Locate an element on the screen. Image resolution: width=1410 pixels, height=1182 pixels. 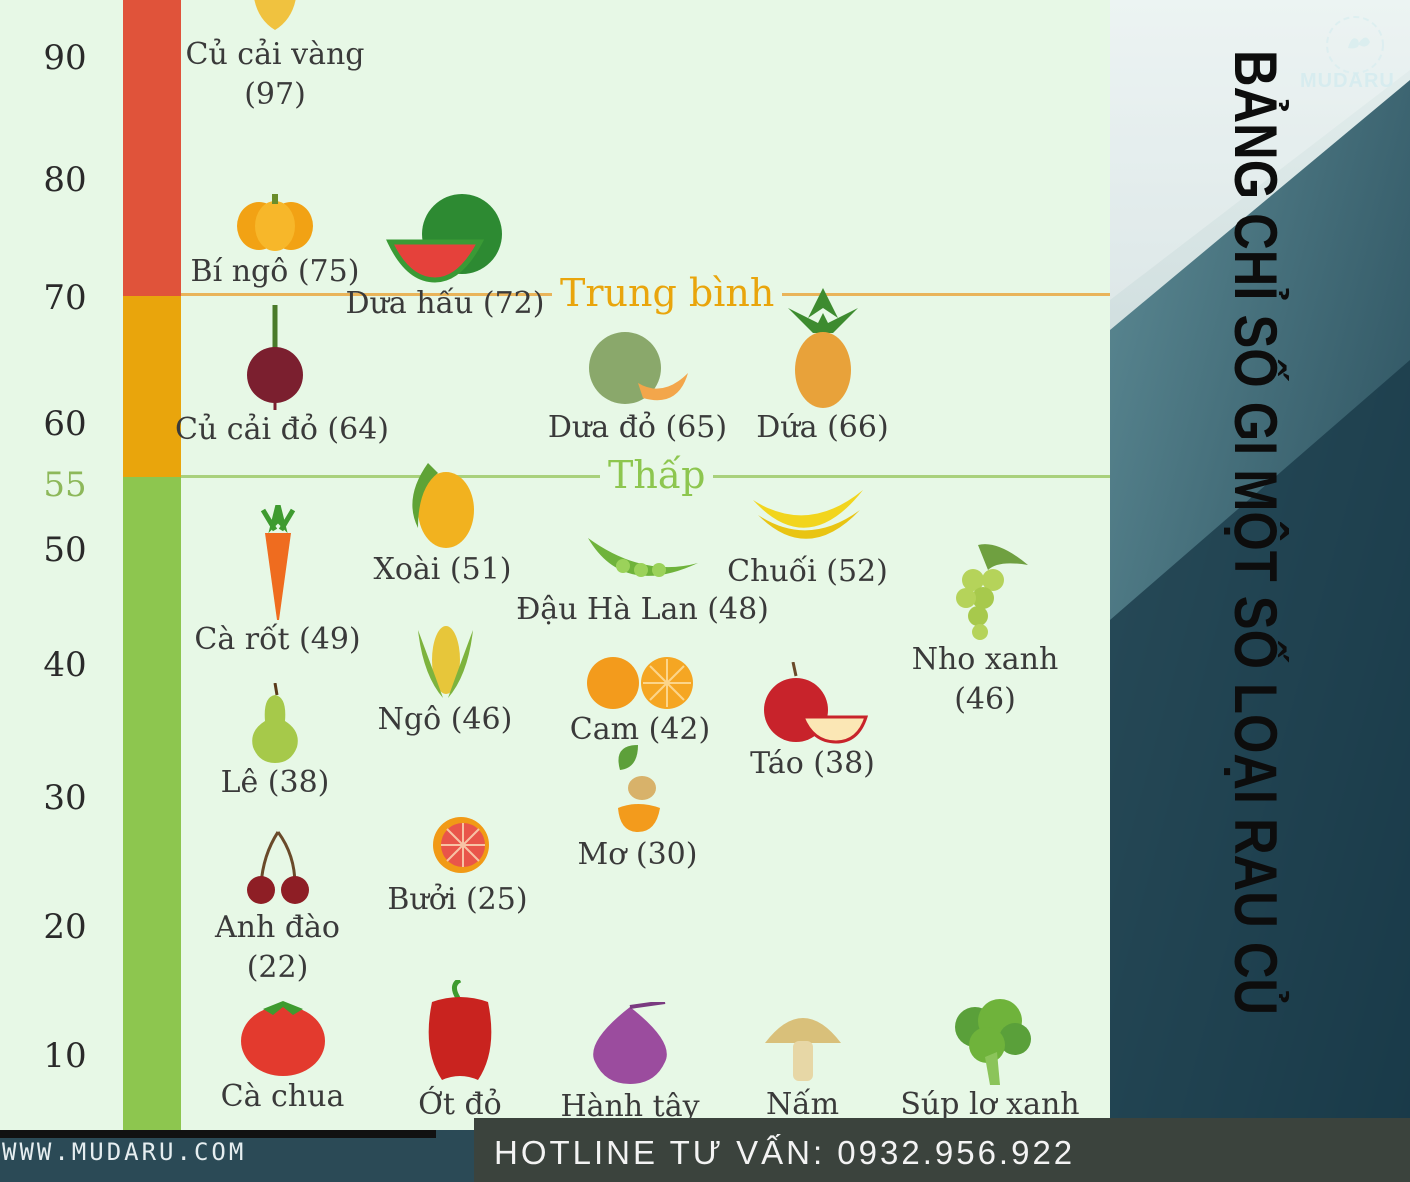
turnip-icon is located at coordinates (275, 15).